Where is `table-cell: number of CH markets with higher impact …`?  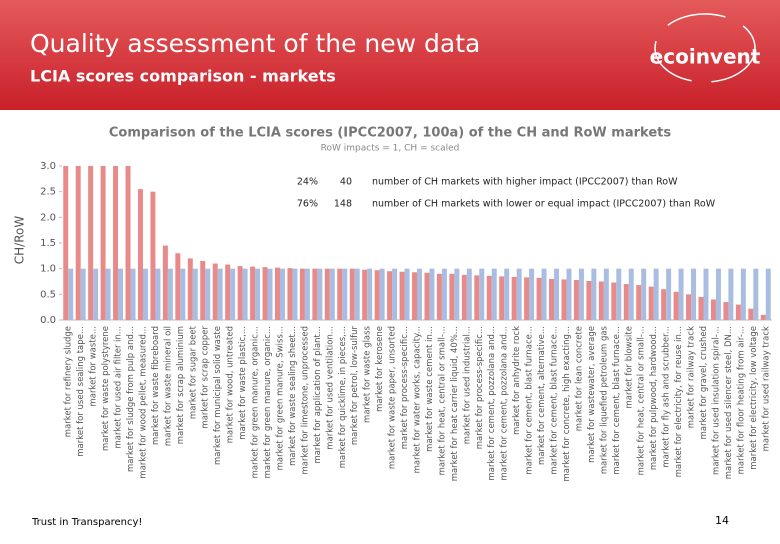 table-cell: number of CH markets with higher impact … is located at coordinates (525, 182).